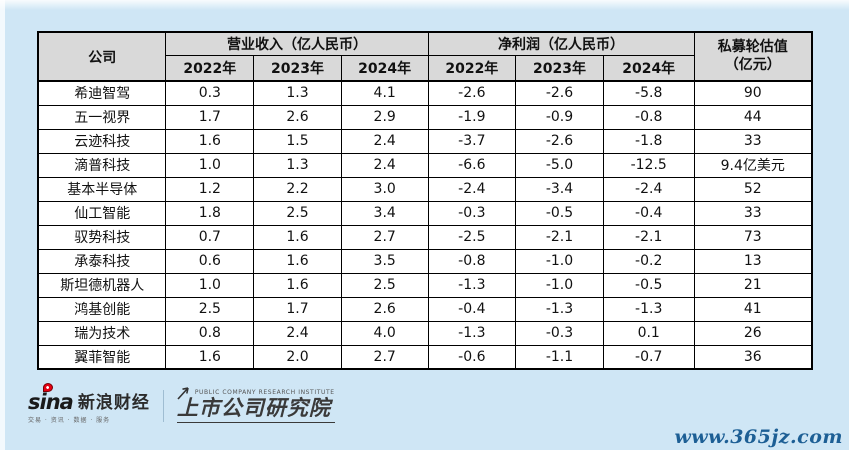 The width and height of the screenshot is (849, 450). What do you see at coordinates (425, 309) in the screenshot?
I see `table-row: 鸿基创能 2.5 1.7 2.6 -0.4 -1.3 -1.3 41` at bounding box center [425, 309].